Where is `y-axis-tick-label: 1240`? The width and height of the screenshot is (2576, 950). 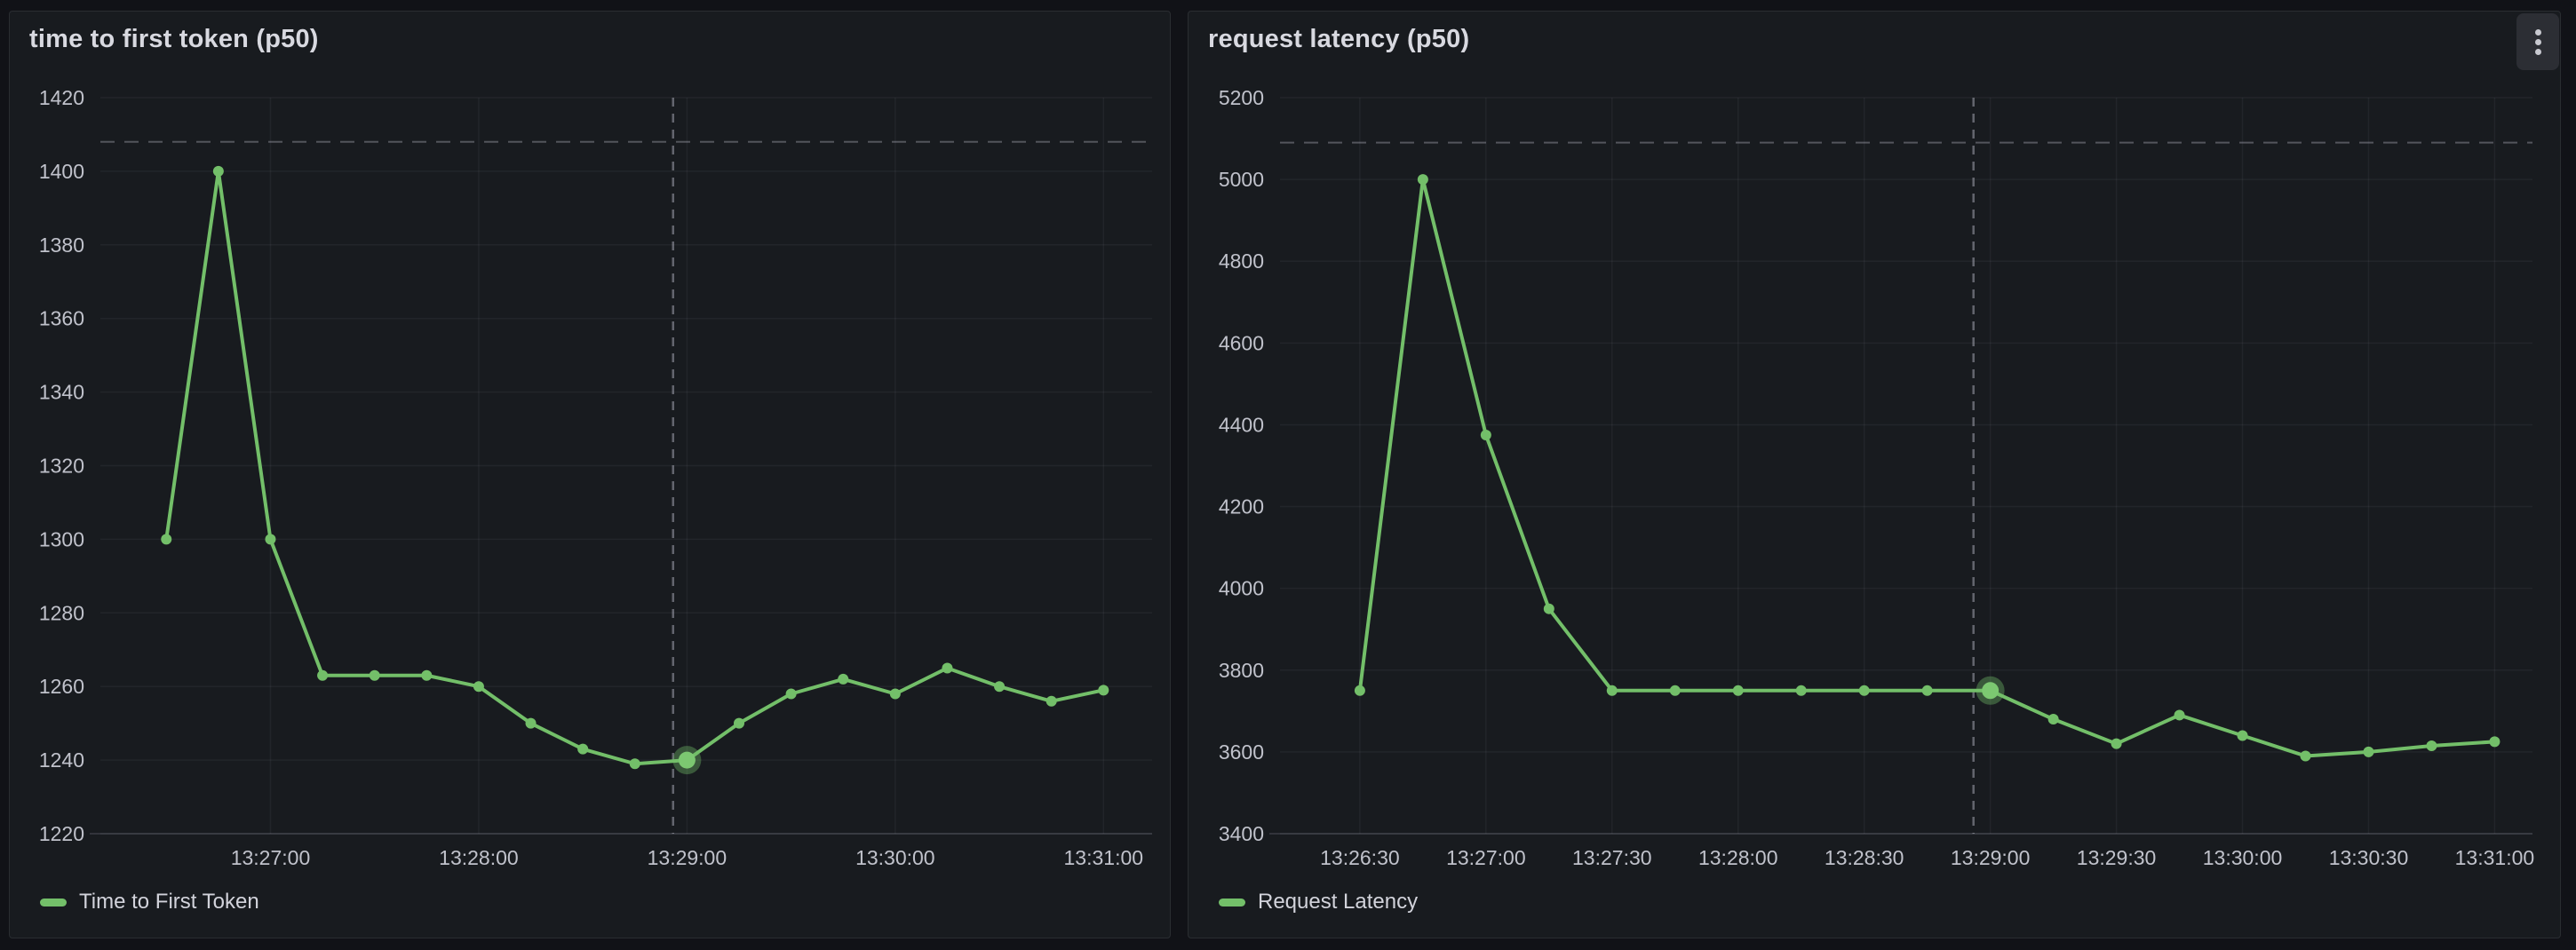 y-axis-tick-label: 1240 is located at coordinates (61, 760).